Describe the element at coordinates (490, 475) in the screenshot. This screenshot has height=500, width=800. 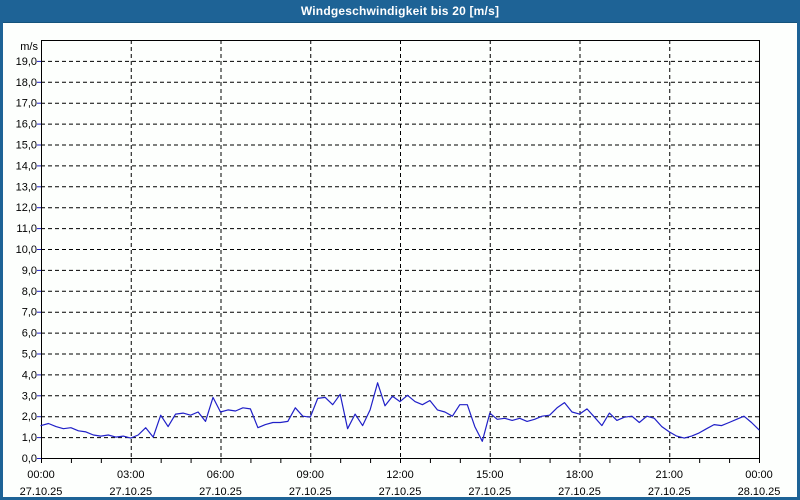
I see `x-time-label: 15:00` at that location.